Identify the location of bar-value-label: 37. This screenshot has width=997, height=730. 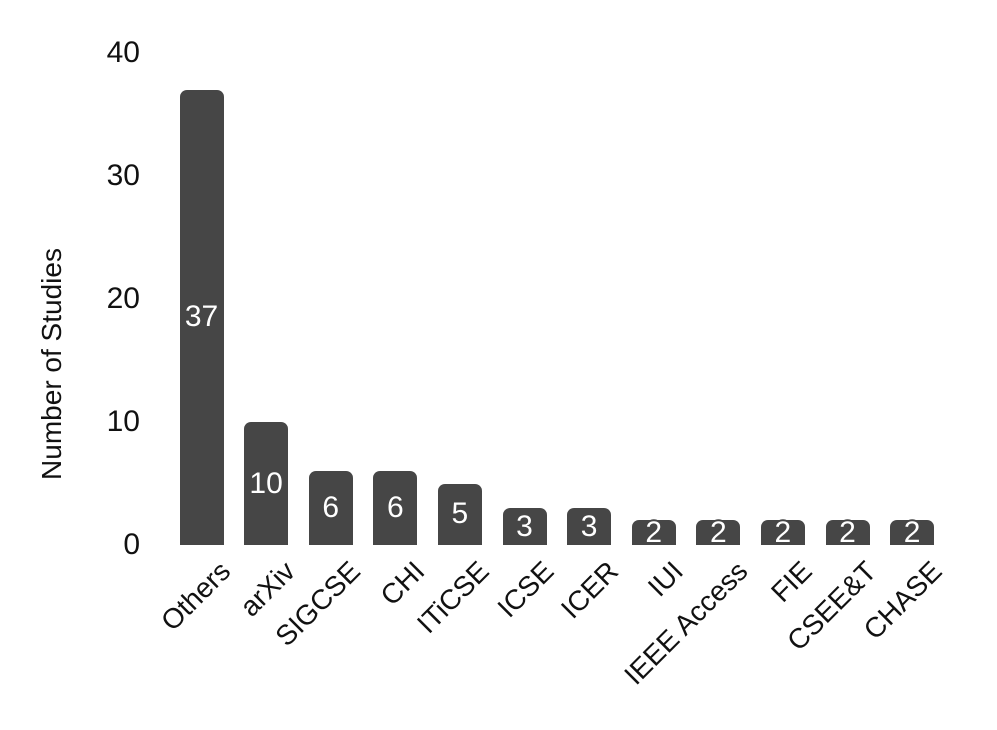
(201, 317).